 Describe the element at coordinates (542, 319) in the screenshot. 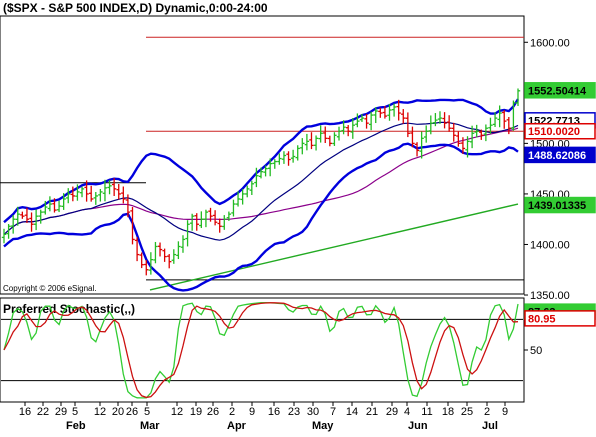

I see `stochastic-tag-label: 80.95` at that location.